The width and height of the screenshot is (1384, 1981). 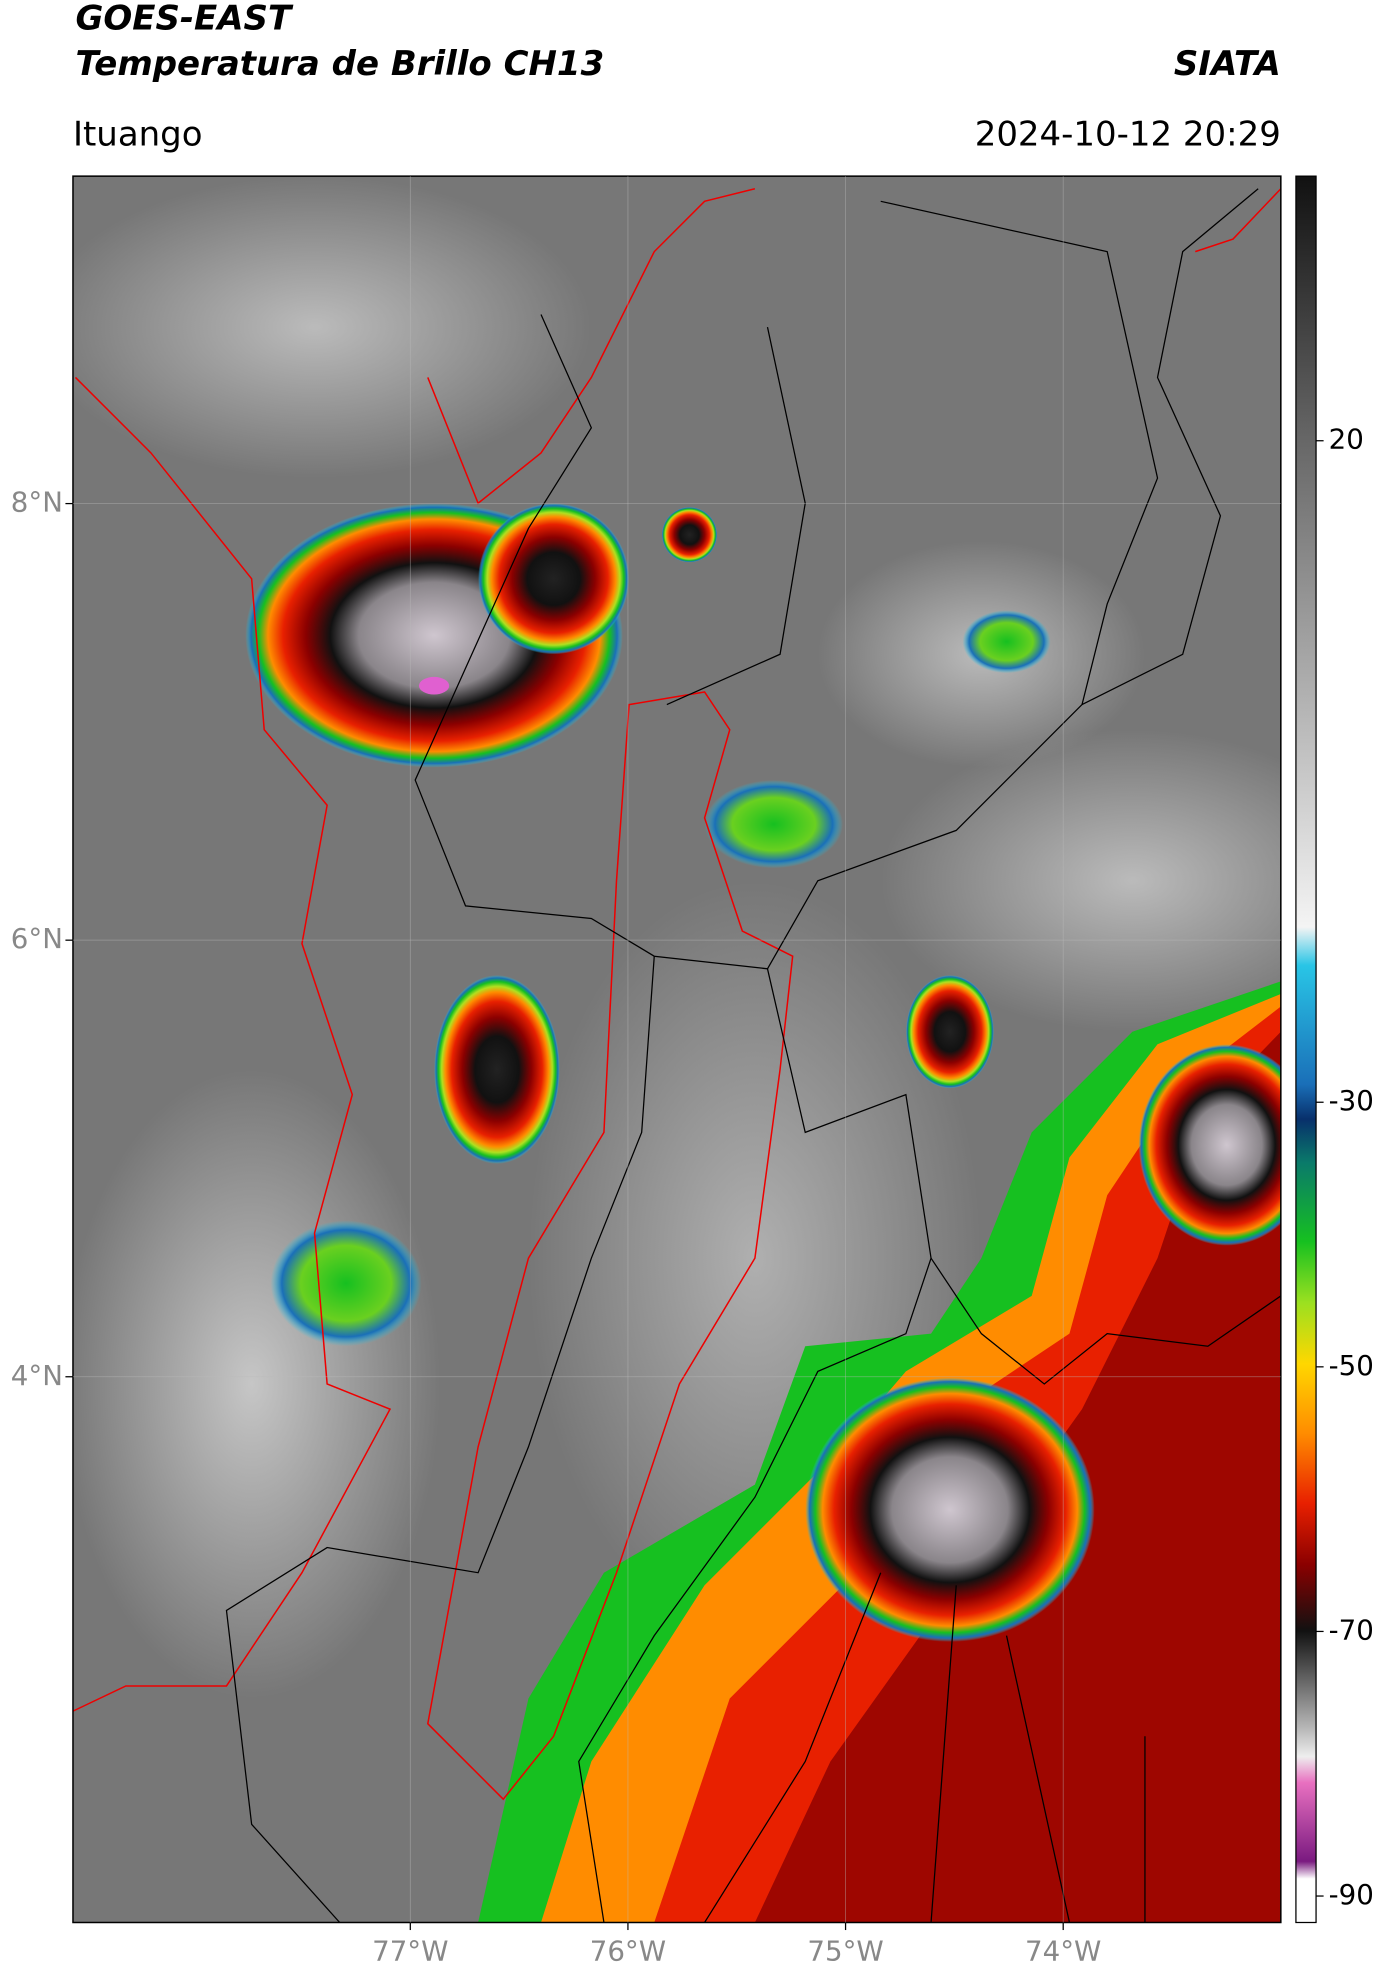 What do you see at coordinates (37, 1375) in the screenshot?
I see `lat-tick-label: 4°N` at bounding box center [37, 1375].